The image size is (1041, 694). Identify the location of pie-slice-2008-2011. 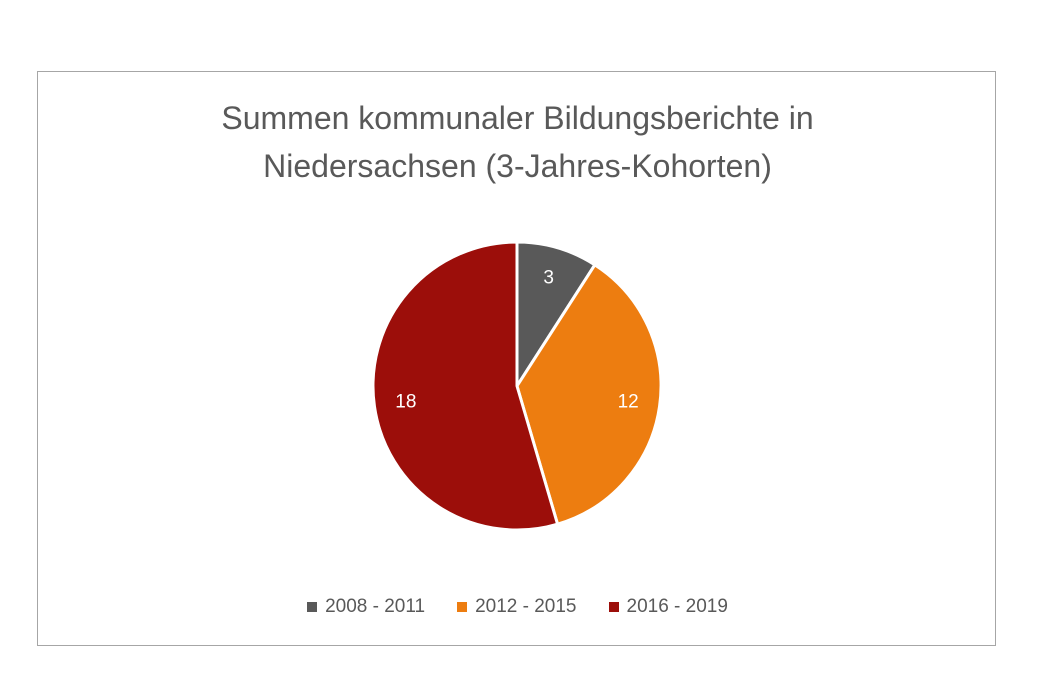
(556, 314).